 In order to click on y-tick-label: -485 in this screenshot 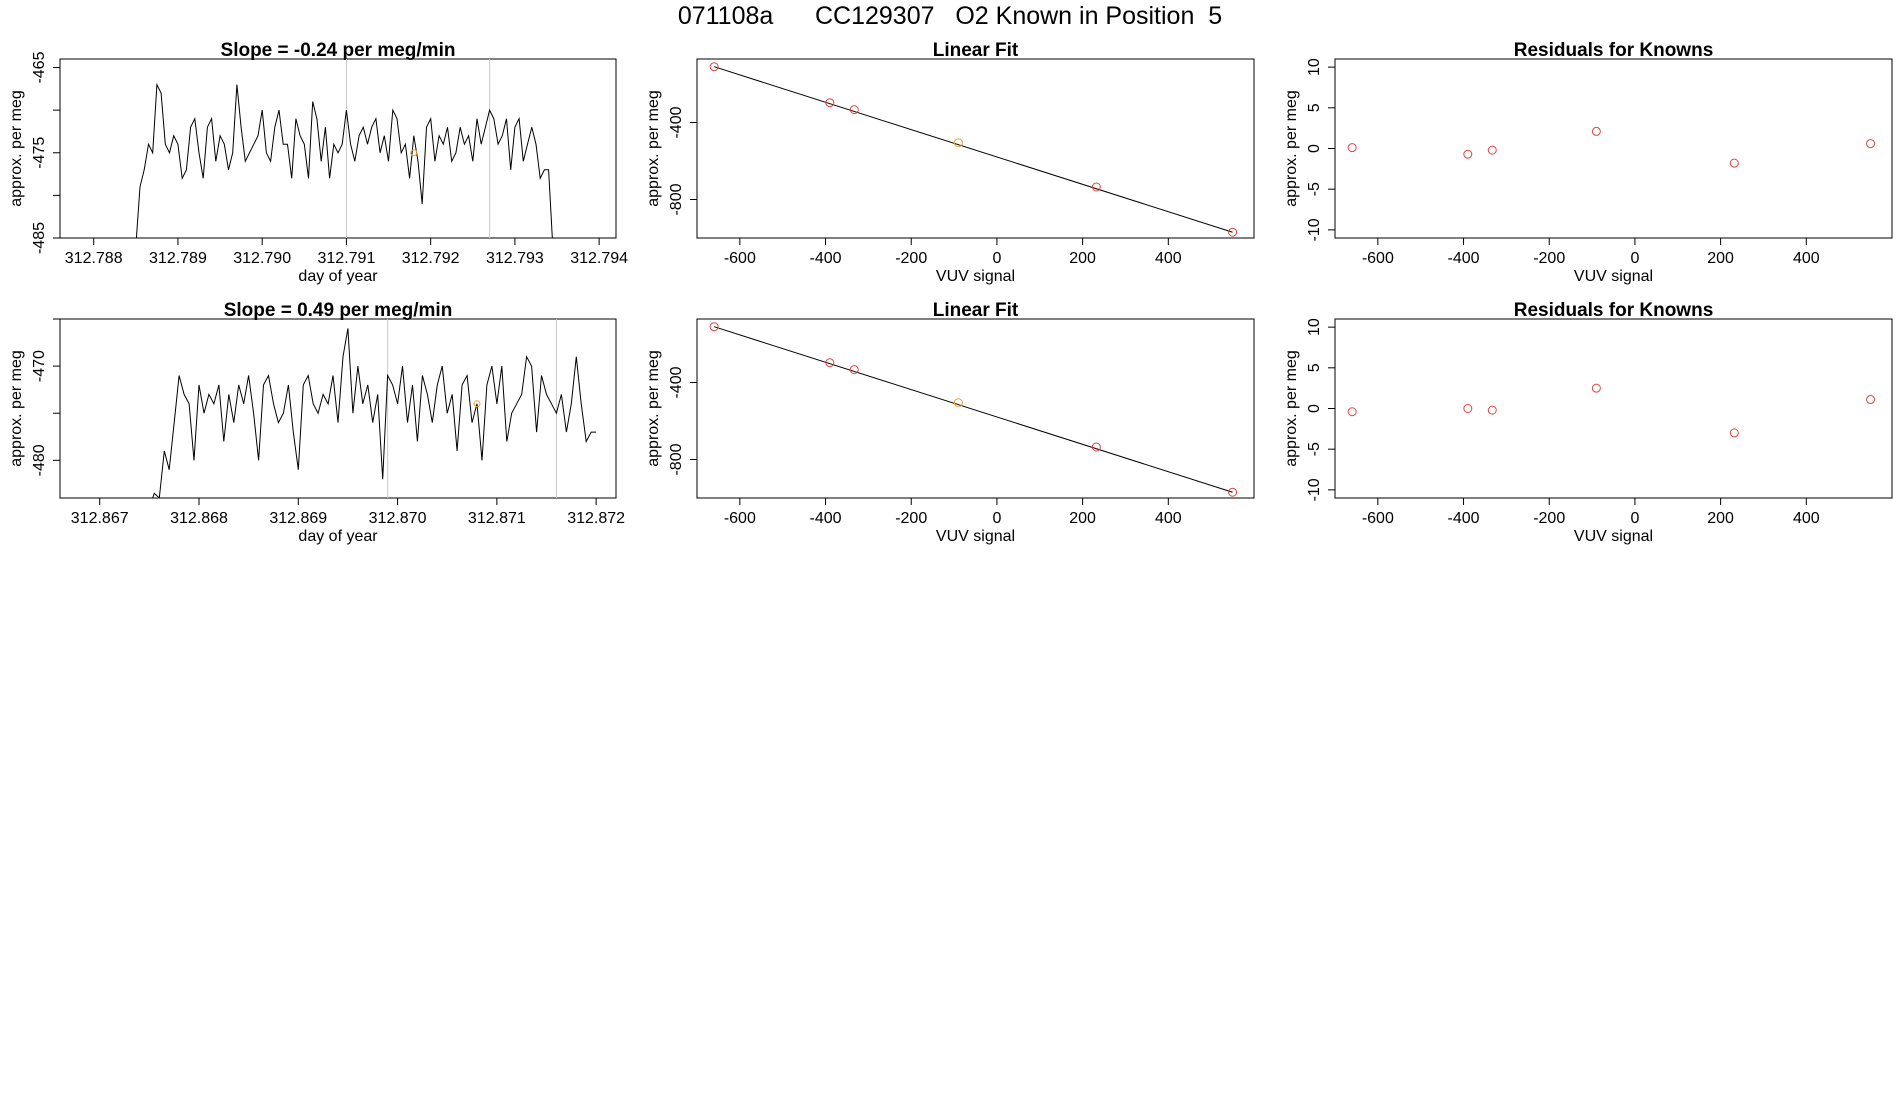, I will do `click(39, 238)`.